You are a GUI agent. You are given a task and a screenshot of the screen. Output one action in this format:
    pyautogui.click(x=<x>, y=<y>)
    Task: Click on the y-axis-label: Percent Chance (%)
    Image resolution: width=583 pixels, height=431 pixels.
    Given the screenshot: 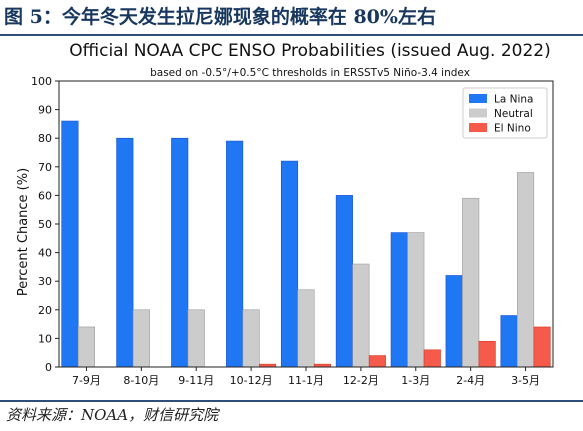 What is the action you would take?
    pyautogui.click(x=23, y=232)
    